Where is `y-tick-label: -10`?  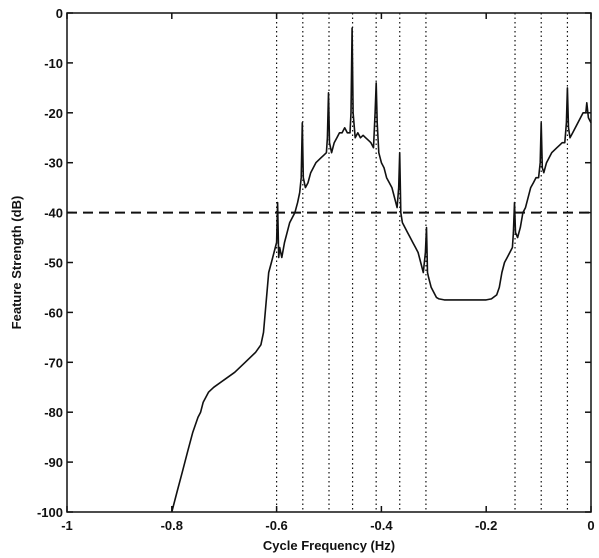
y-tick-label: -10 is located at coordinates (53, 63).